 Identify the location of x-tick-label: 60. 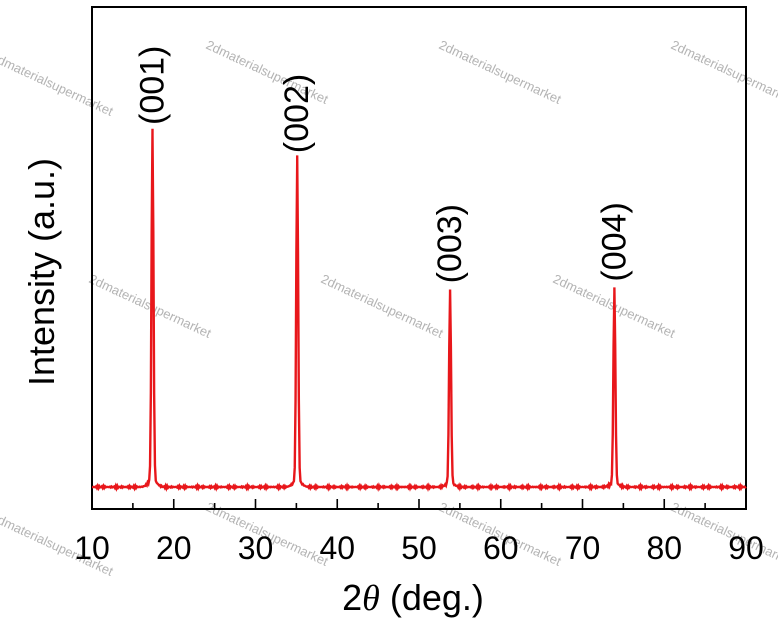
(501, 548).